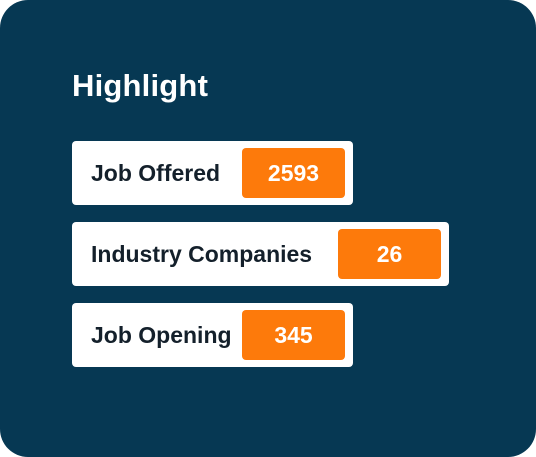  I want to click on stat-value-badge: 2593, so click(293, 173).